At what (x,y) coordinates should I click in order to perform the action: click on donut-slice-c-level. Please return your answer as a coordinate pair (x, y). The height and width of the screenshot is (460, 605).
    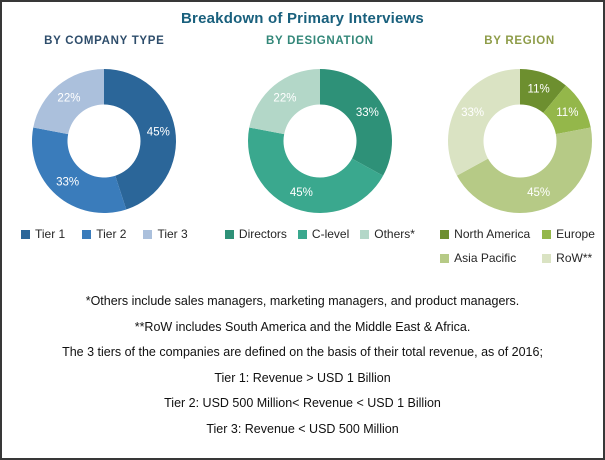
    Looking at the image, I should click on (315, 170).